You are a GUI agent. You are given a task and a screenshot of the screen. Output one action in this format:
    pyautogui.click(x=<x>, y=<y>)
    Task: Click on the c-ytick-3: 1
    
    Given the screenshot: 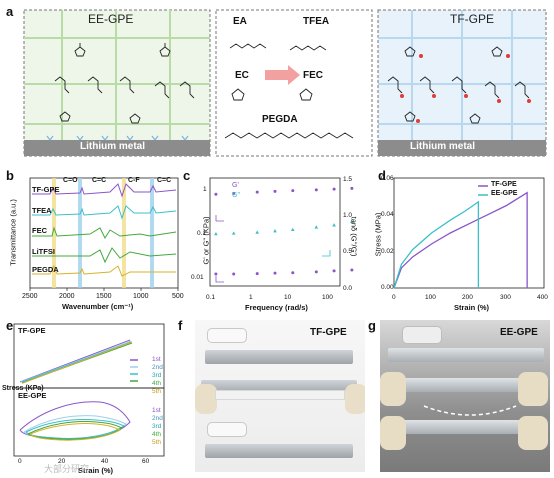 What is the action you would take?
    pyautogui.click(x=205, y=189)
    